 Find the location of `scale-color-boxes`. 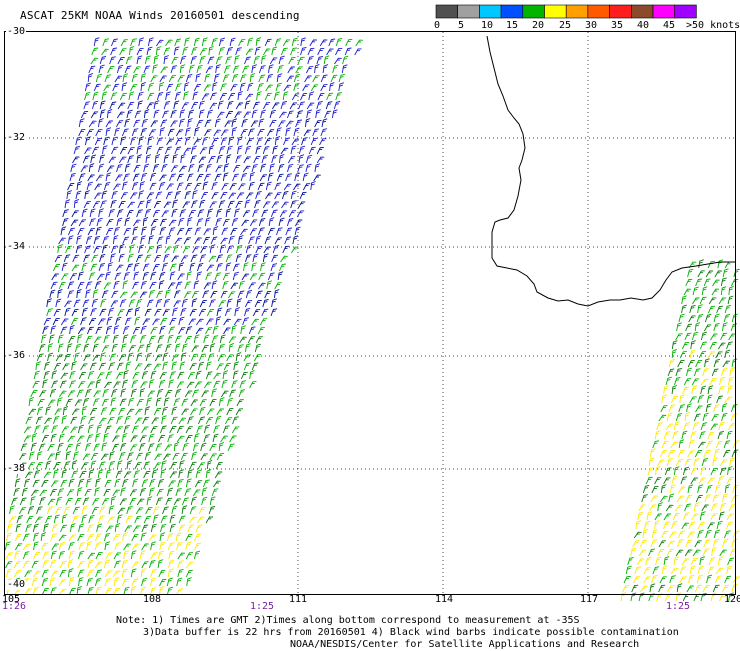

scale-color-boxes is located at coordinates (566, 11).